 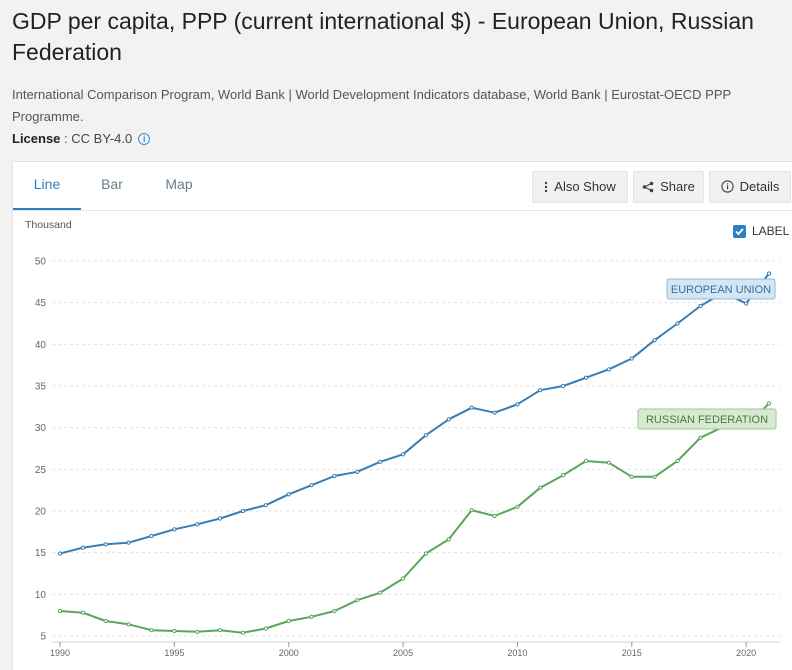 What do you see at coordinates (41, 345) in the screenshot?
I see `y-tick-label: 40` at bounding box center [41, 345].